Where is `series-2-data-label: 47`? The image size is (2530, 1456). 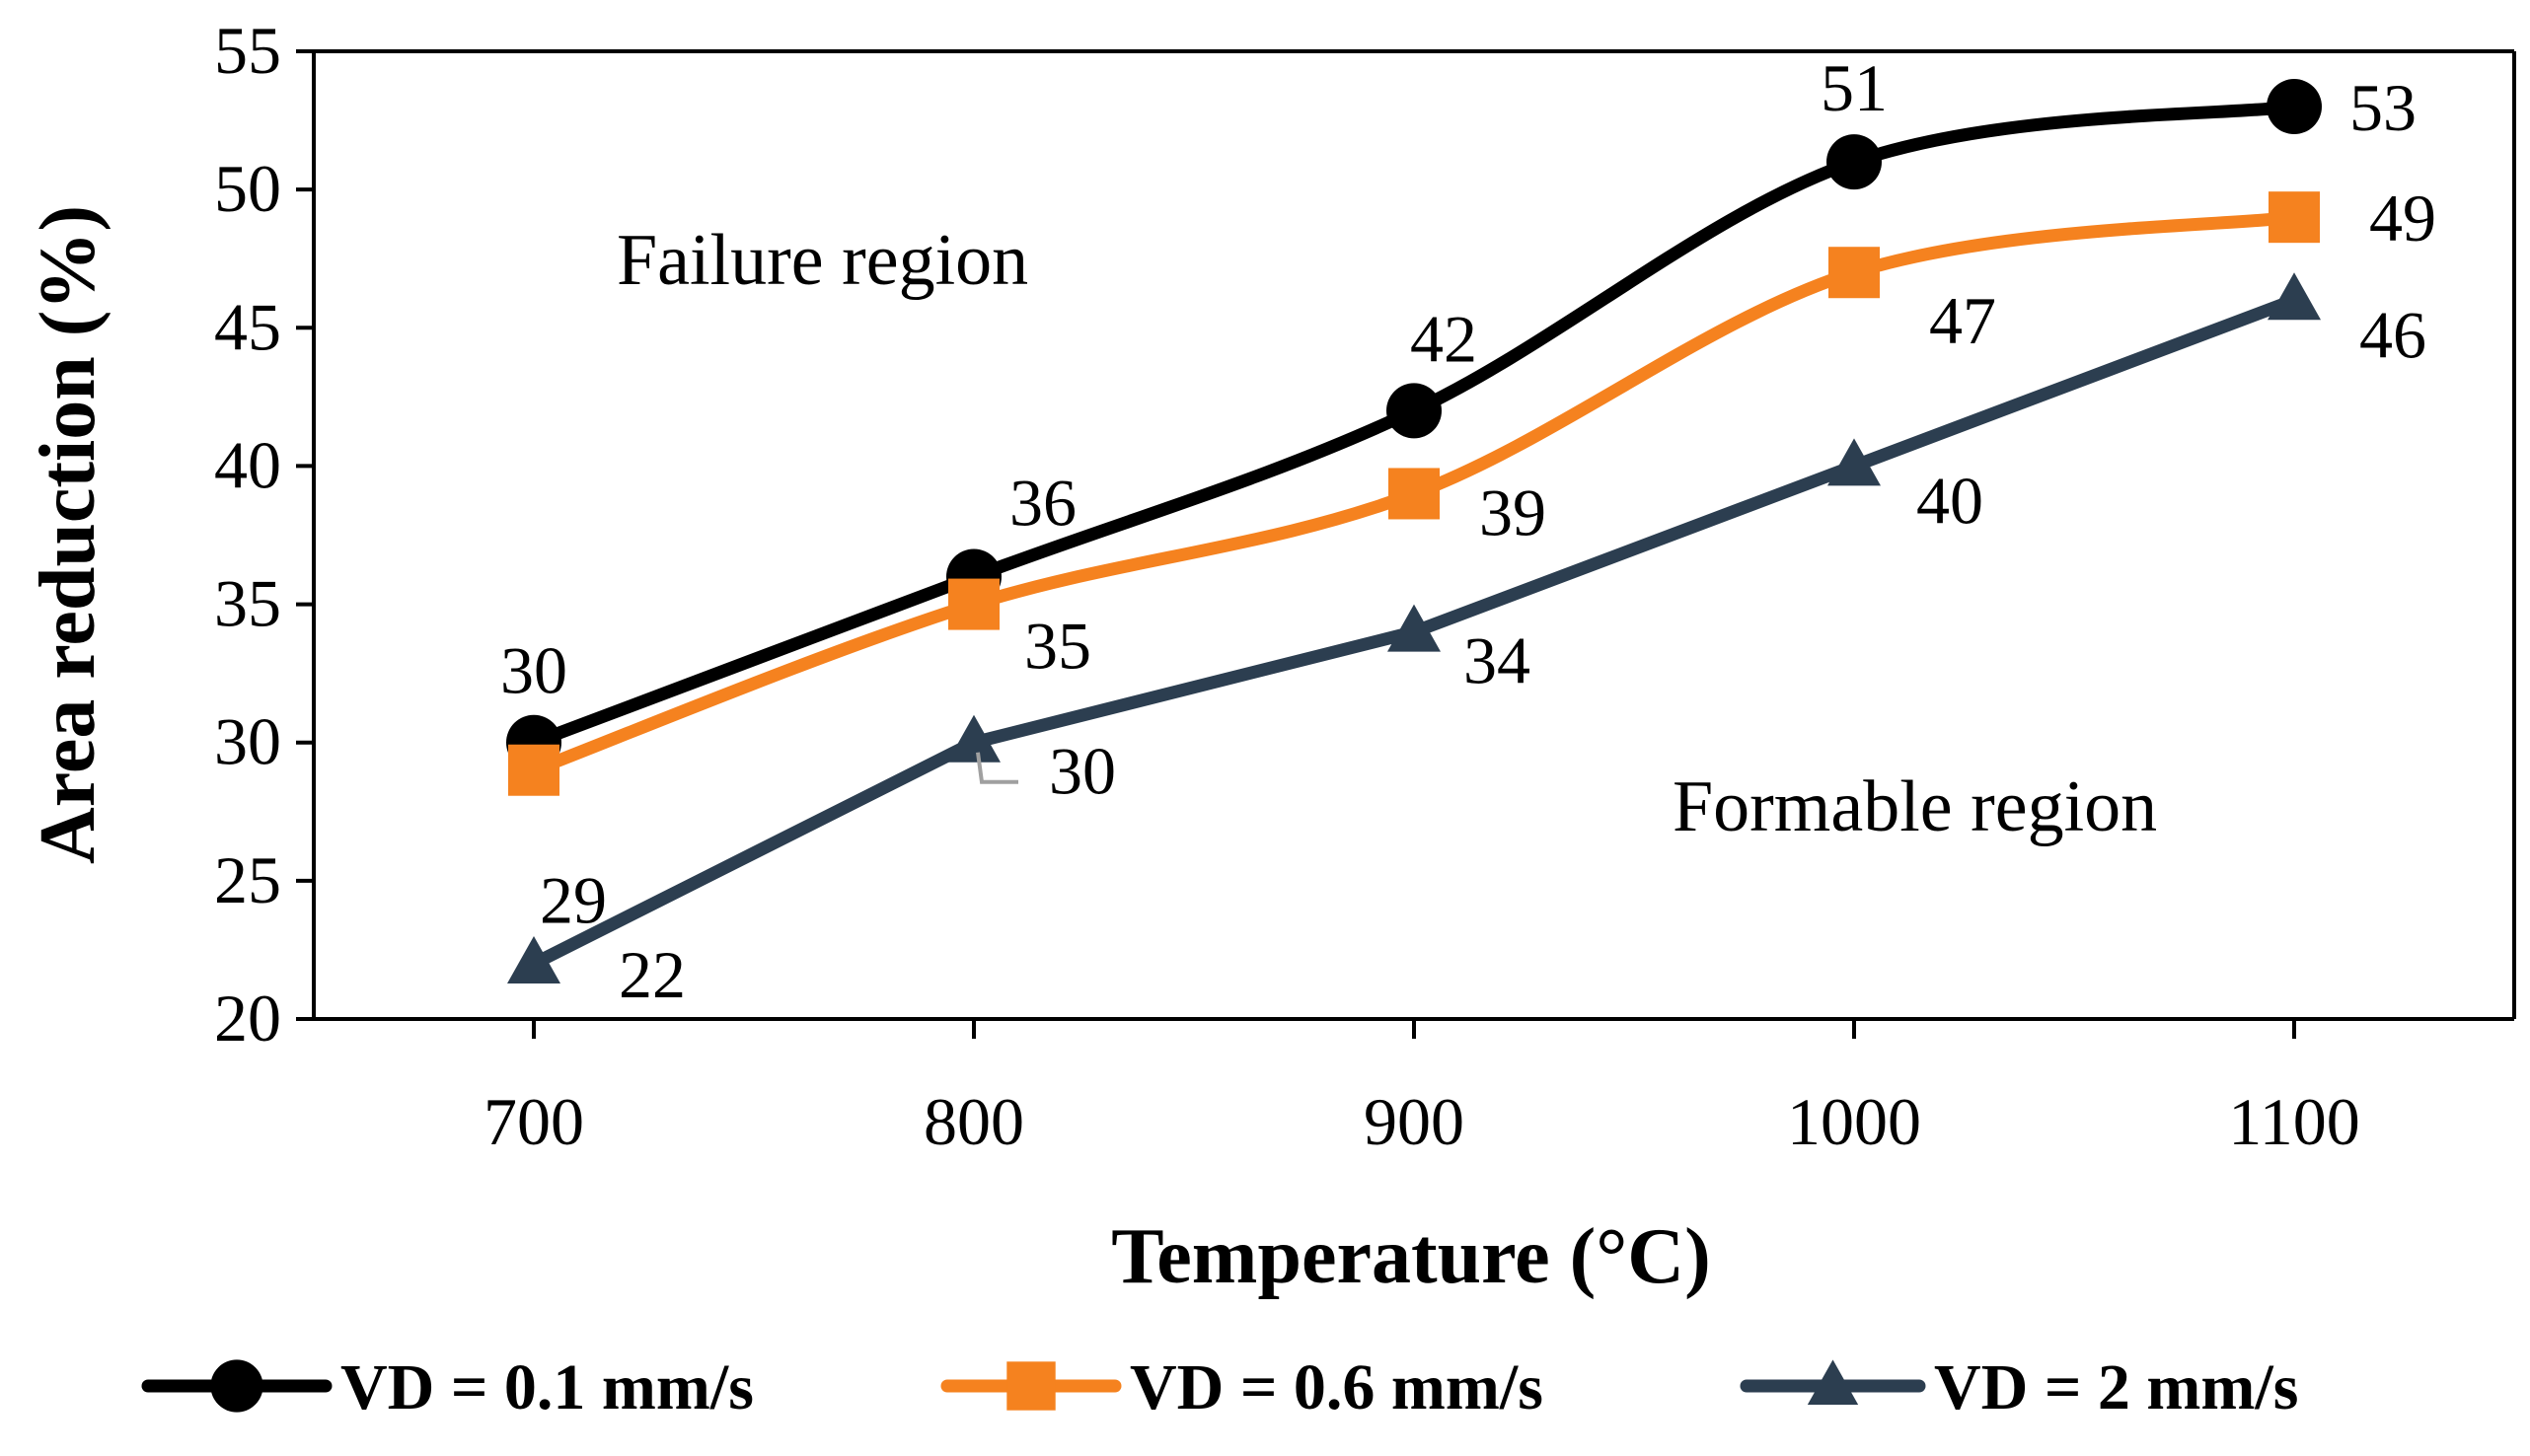 series-2-data-label: 47 is located at coordinates (1962, 320).